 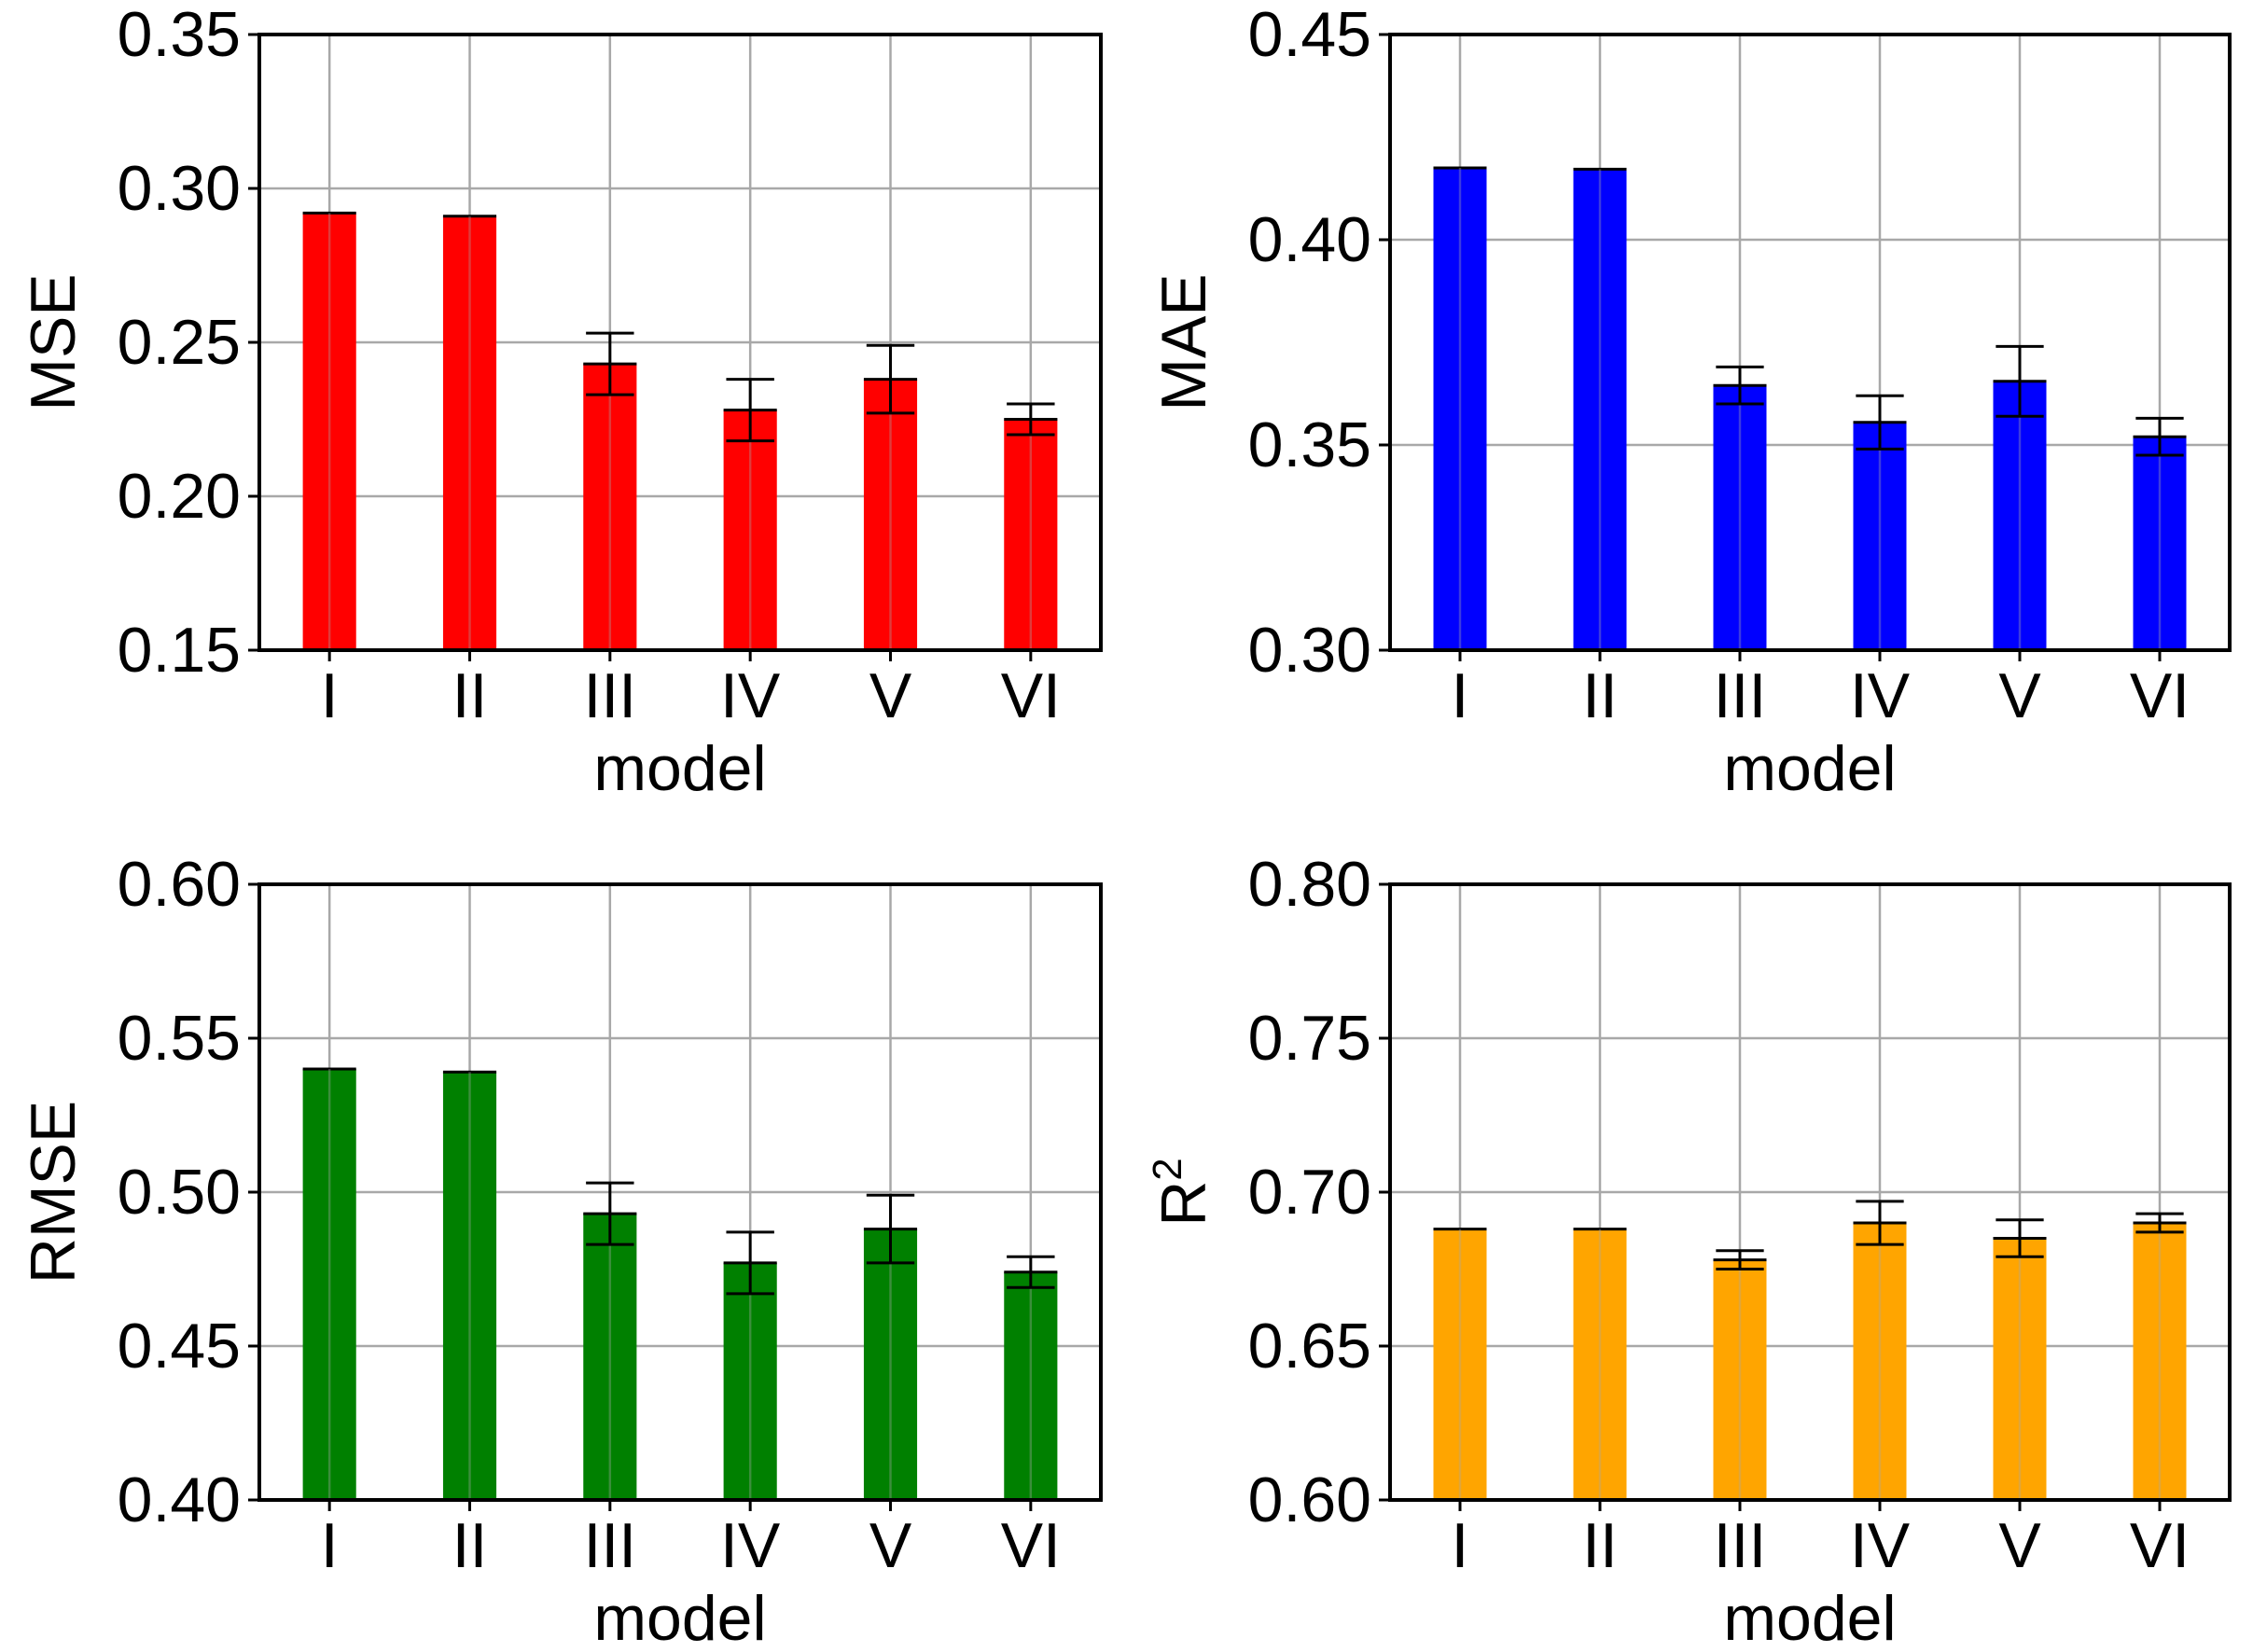 I want to click on xtick-label-mse-III: III, so click(x=609, y=696).